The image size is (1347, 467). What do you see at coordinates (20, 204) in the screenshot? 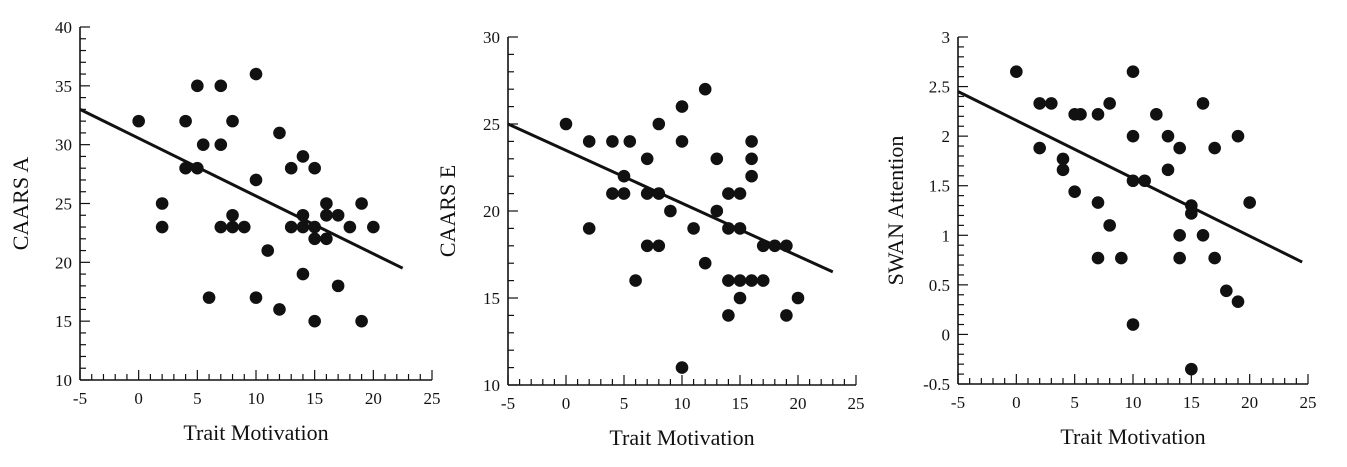
I see `y-axis-title: CAARS A` at bounding box center [20, 204].